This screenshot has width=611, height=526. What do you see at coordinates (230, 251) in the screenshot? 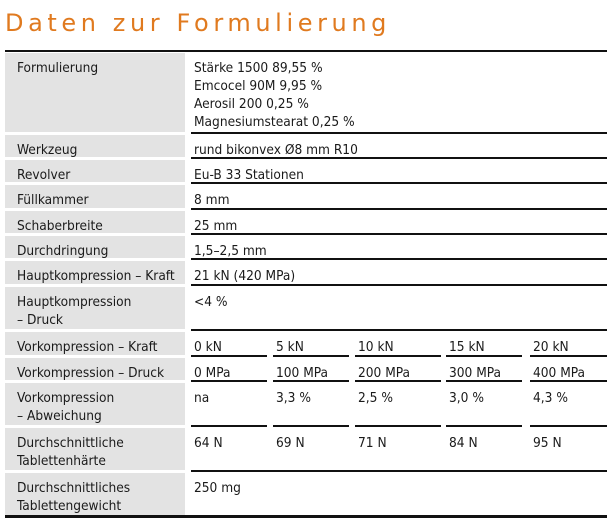
I see `value-text: 1,5–2,5 mm` at bounding box center [230, 251].